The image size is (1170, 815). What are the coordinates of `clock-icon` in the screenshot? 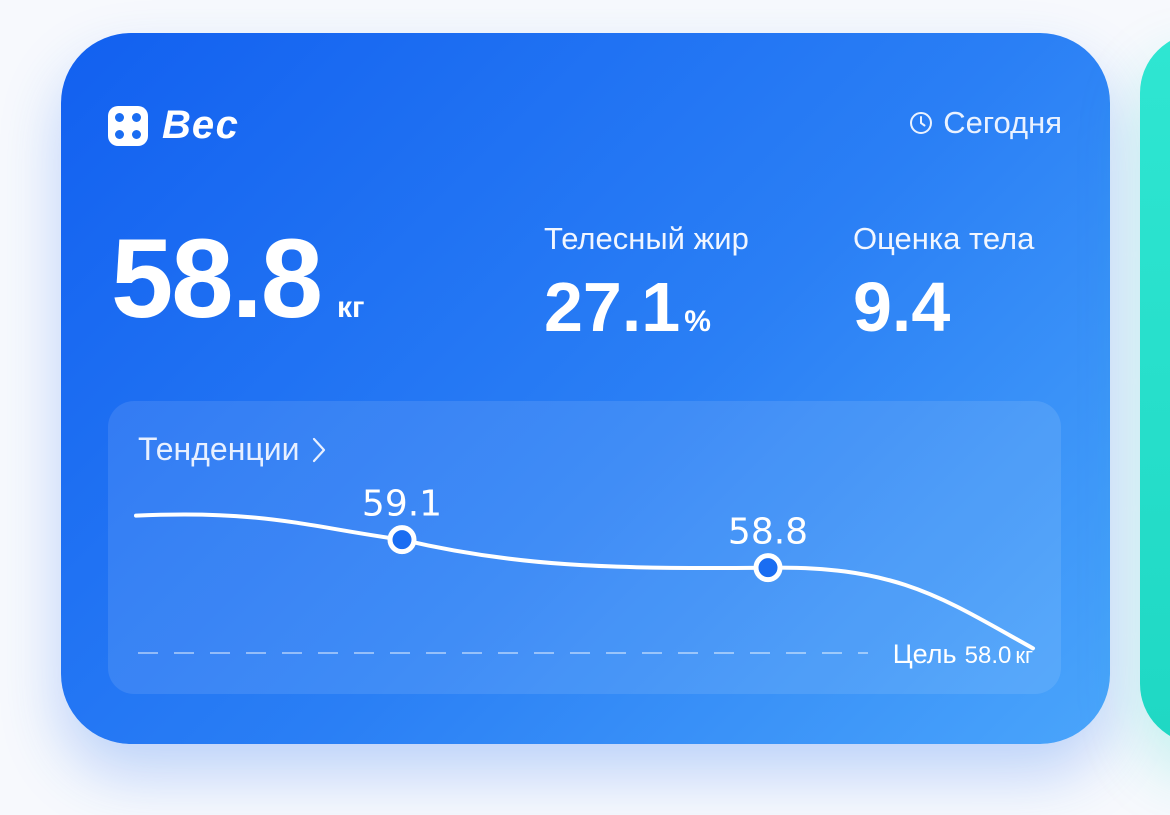 It's located at (921, 123).